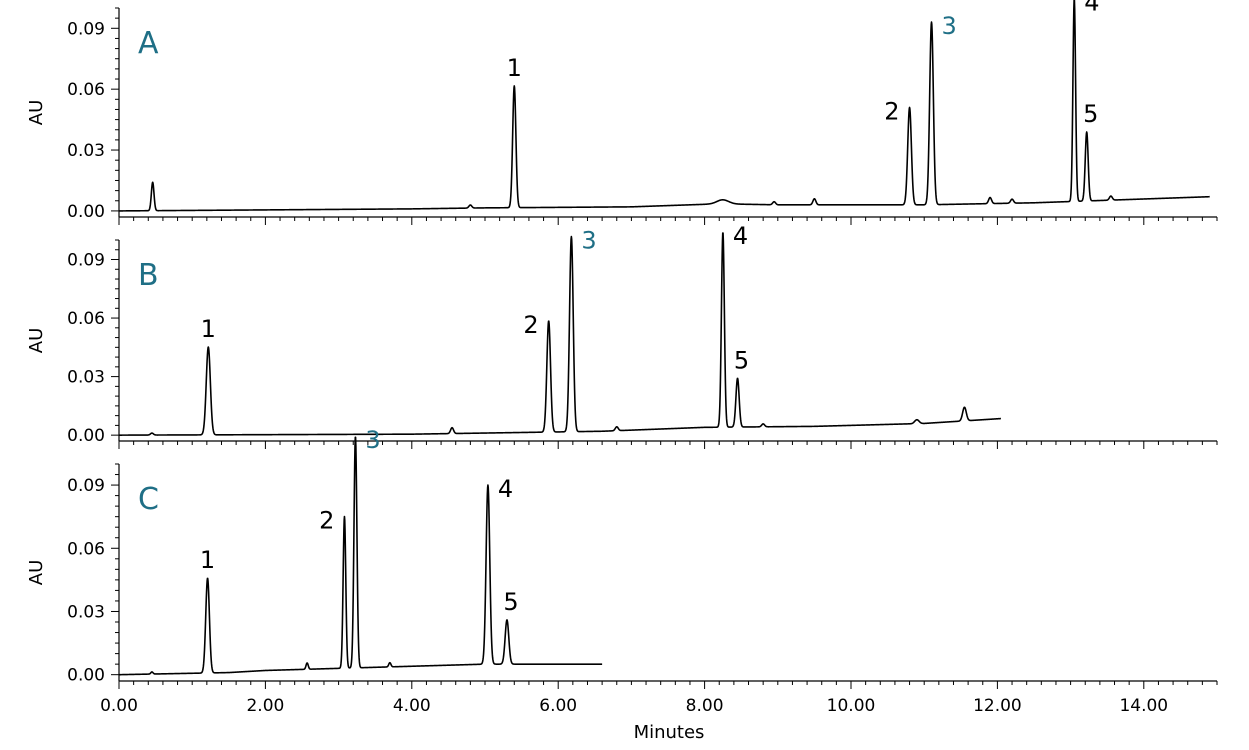 The image size is (1249, 750). Describe the element at coordinates (360, 556) in the screenshot. I see `chromatogram-trace-c` at that location.